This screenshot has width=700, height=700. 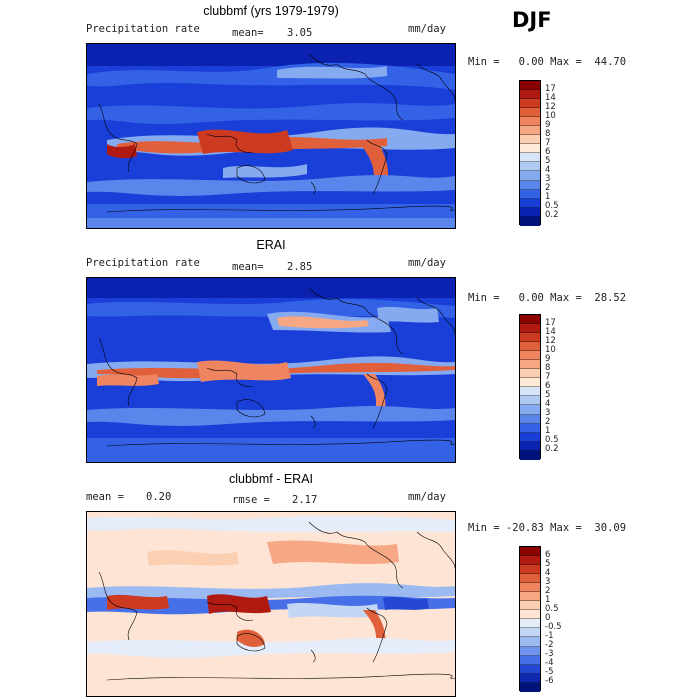 I want to click on colorbar-tick: -4, so click(x=549, y=663).